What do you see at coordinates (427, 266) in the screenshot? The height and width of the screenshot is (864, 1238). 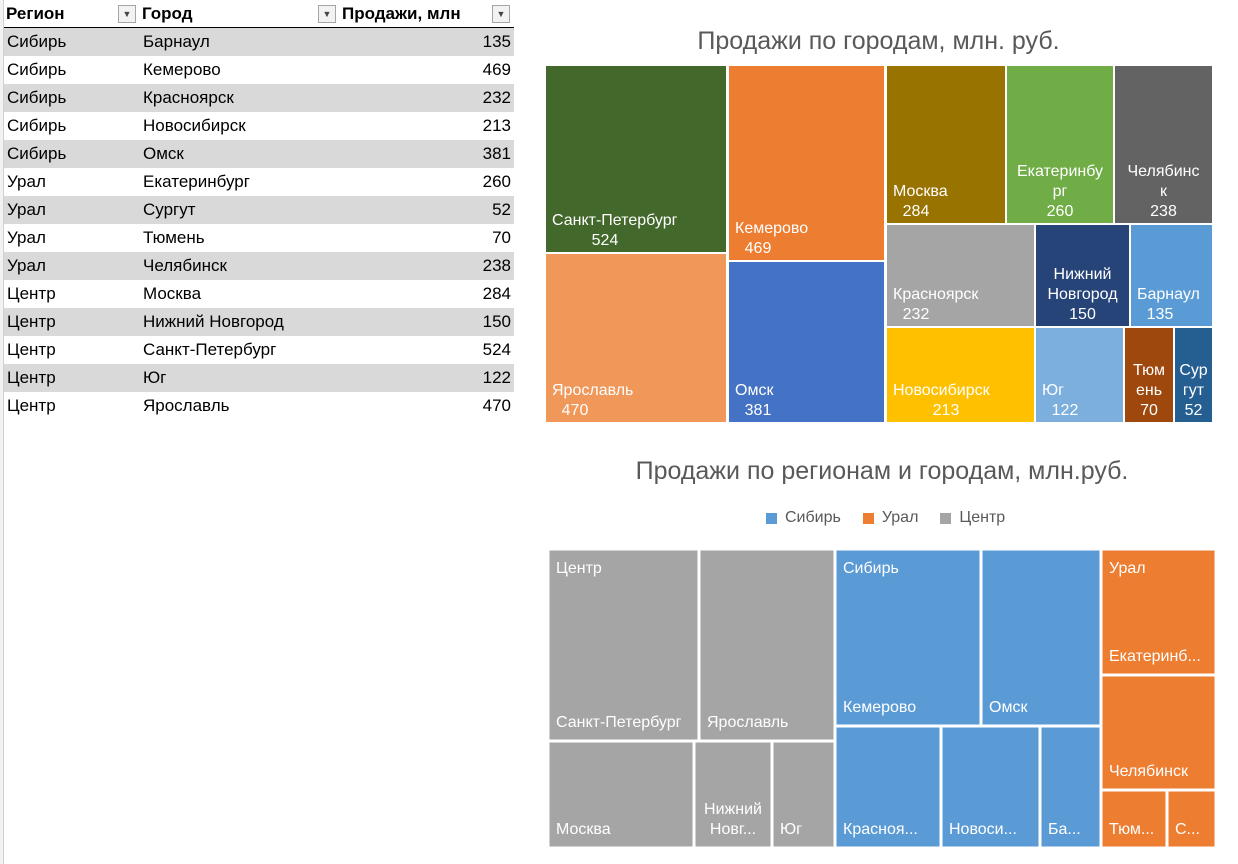 I see `cell-sales: 238` at bounding box center [427, 266].